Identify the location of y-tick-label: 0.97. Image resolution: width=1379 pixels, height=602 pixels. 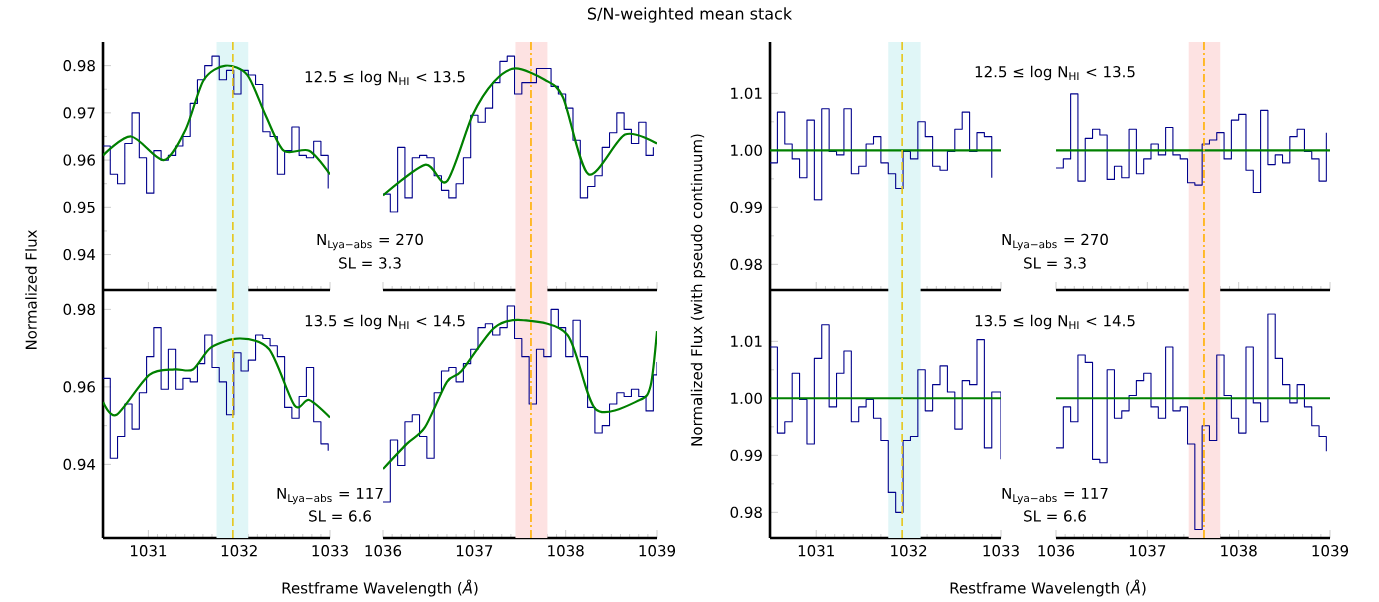
(79, 113).